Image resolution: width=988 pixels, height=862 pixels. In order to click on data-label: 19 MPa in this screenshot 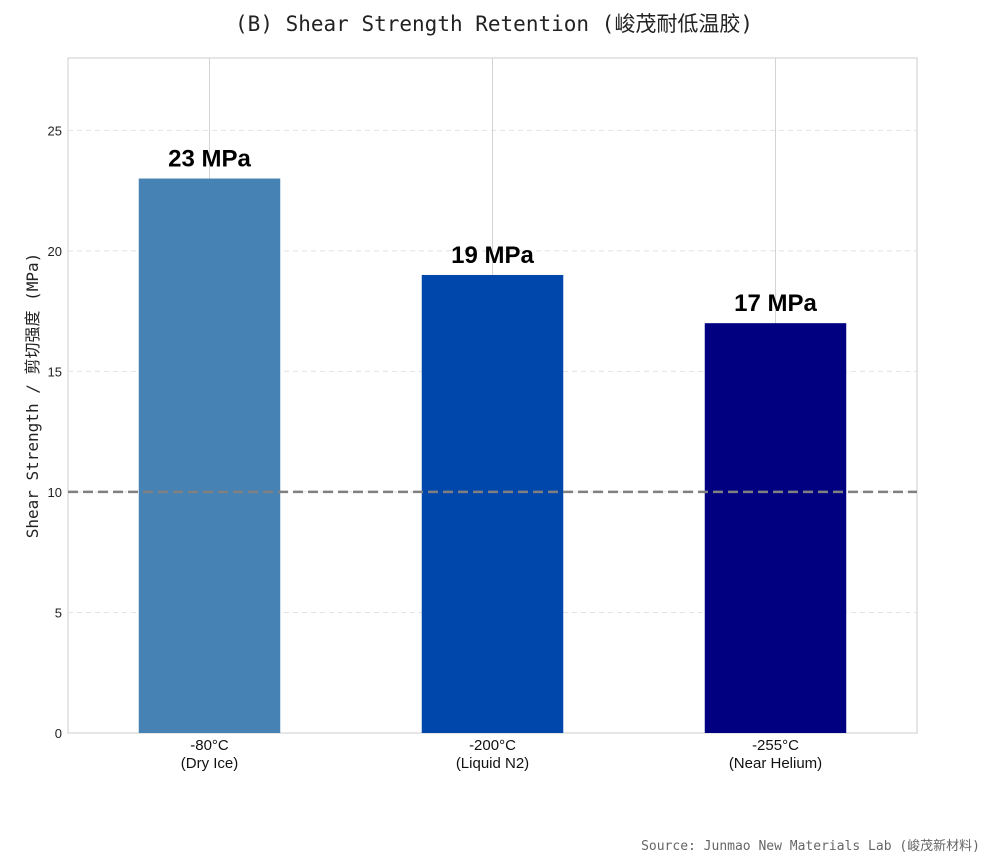, I will do `click(492, 255)`.